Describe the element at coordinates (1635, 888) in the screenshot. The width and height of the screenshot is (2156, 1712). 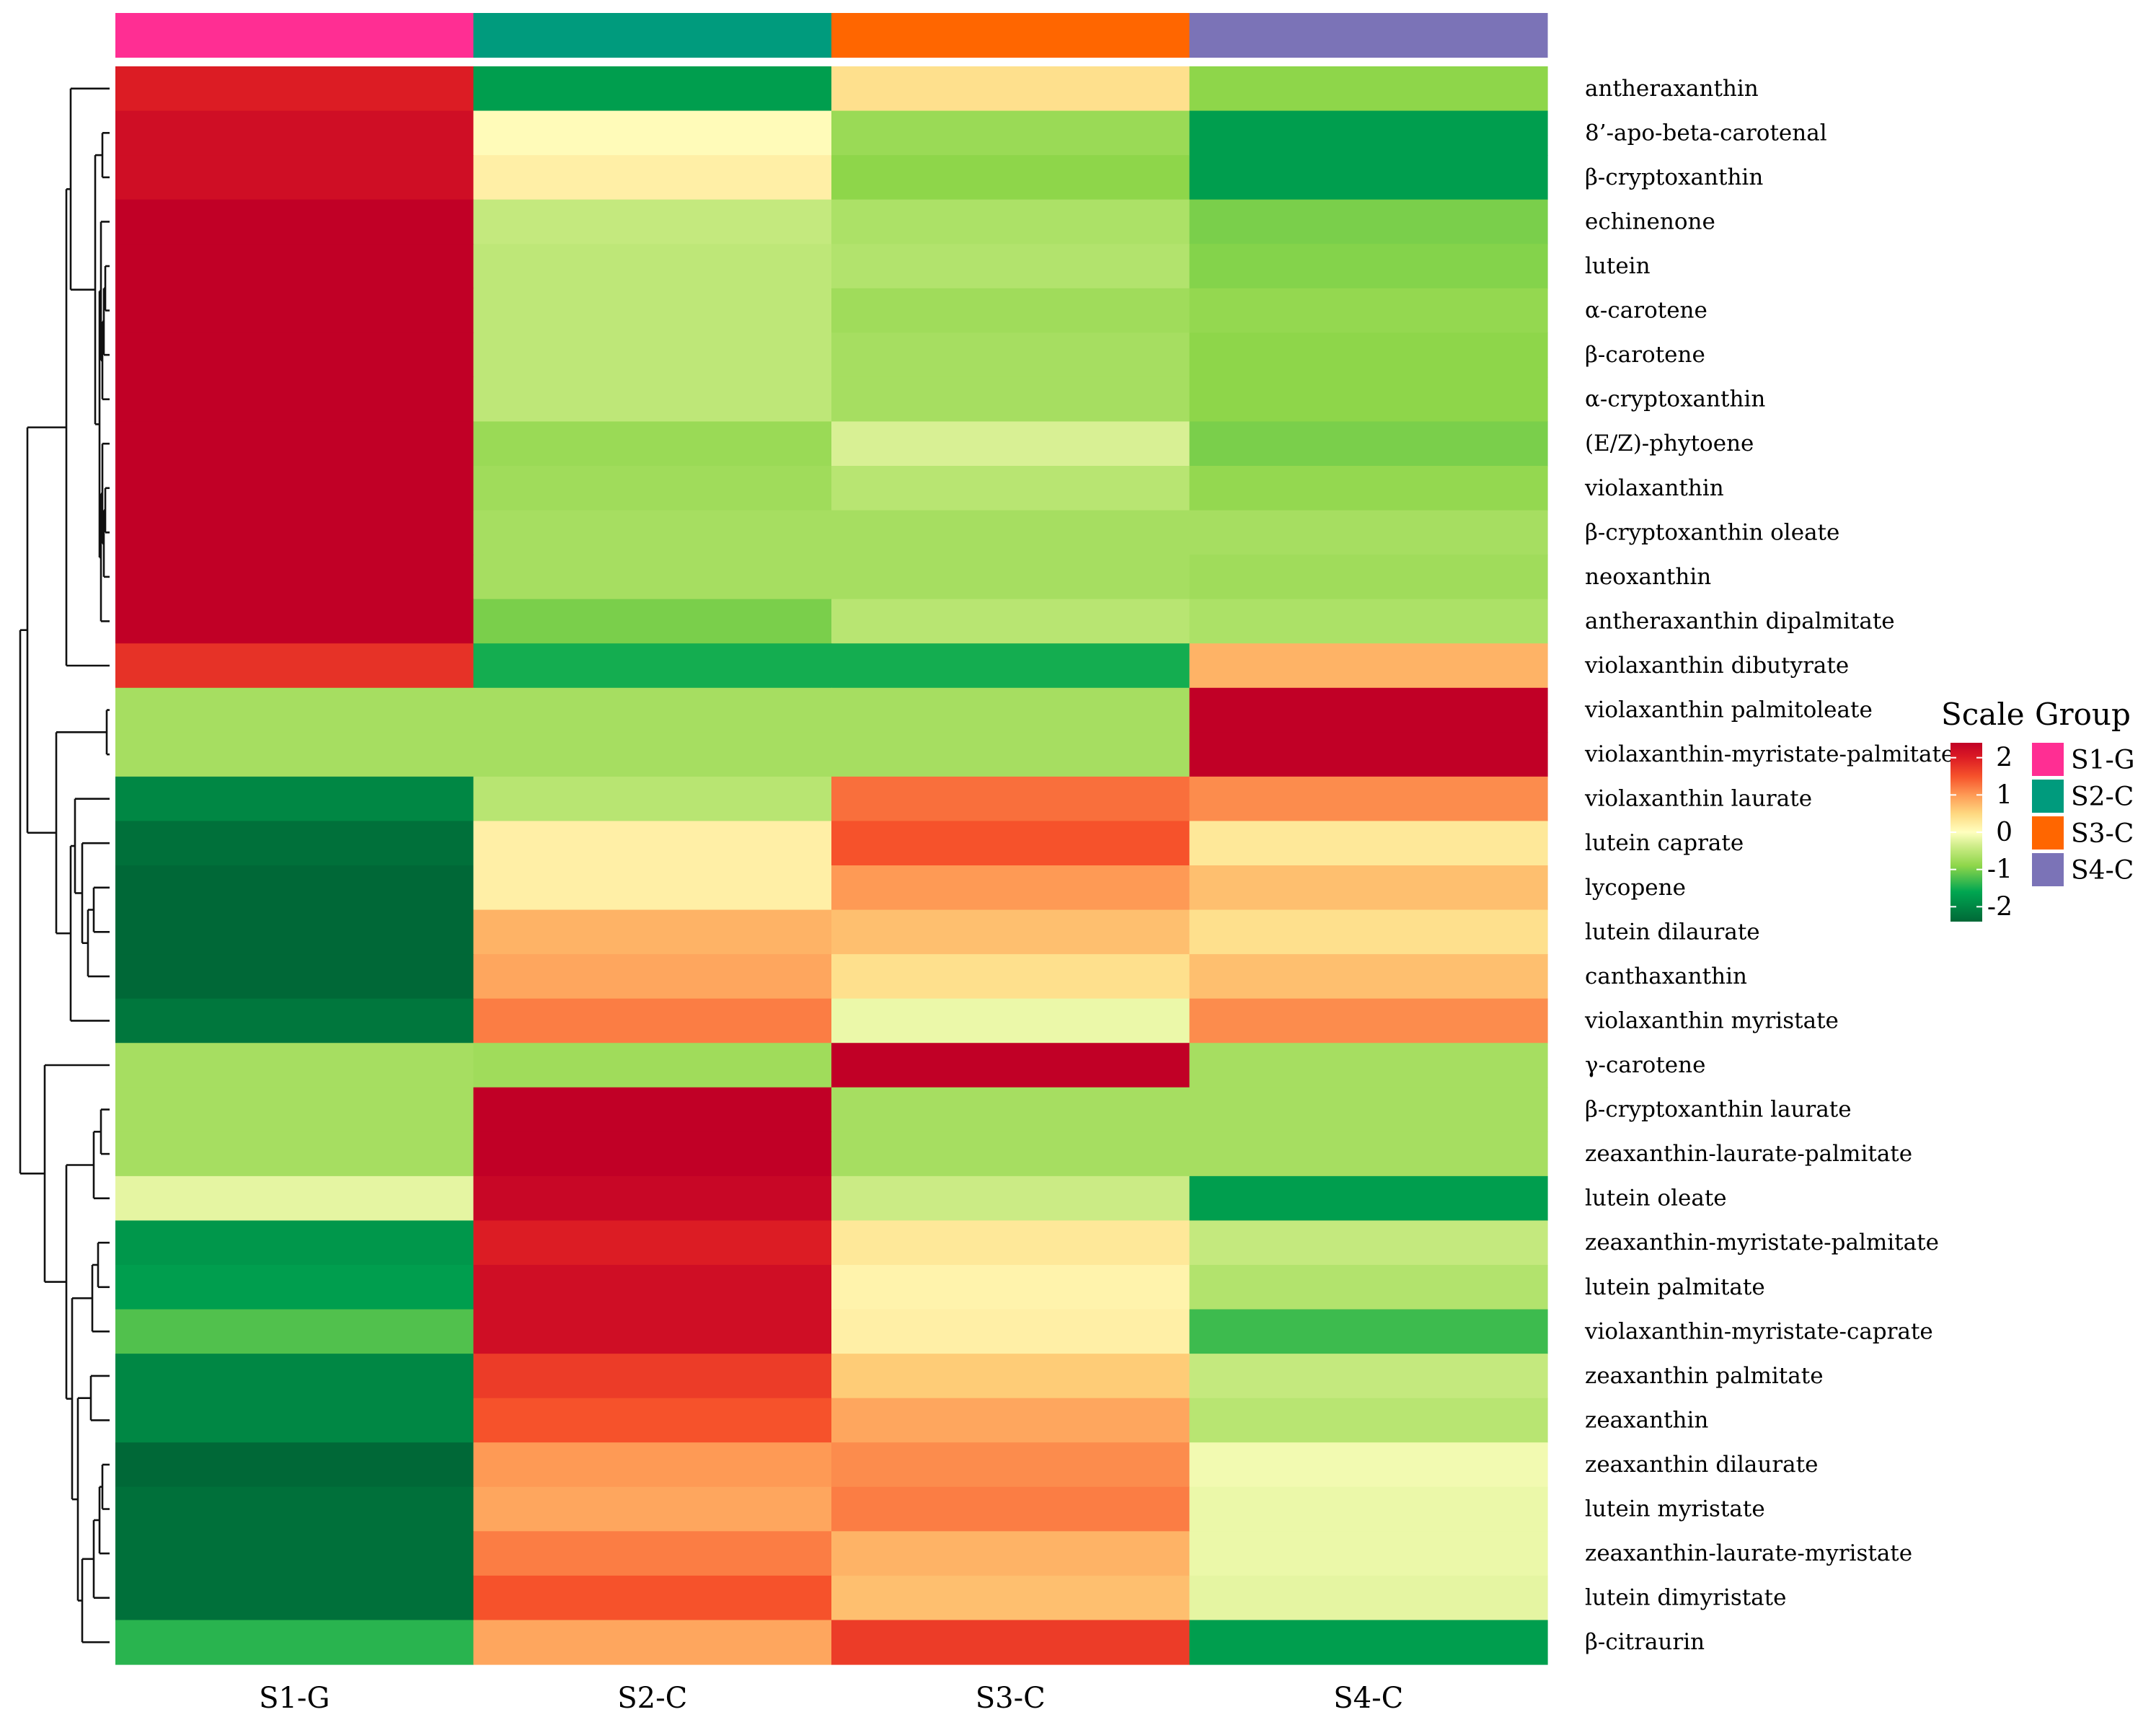
I see `row-label: lycopene` at that location.